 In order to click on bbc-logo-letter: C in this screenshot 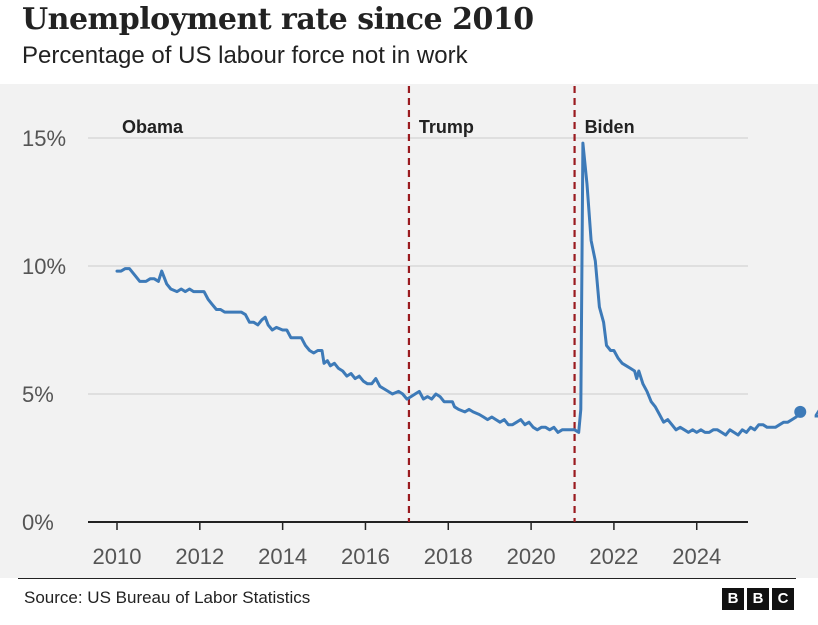, I will do `click(783, 599)`.